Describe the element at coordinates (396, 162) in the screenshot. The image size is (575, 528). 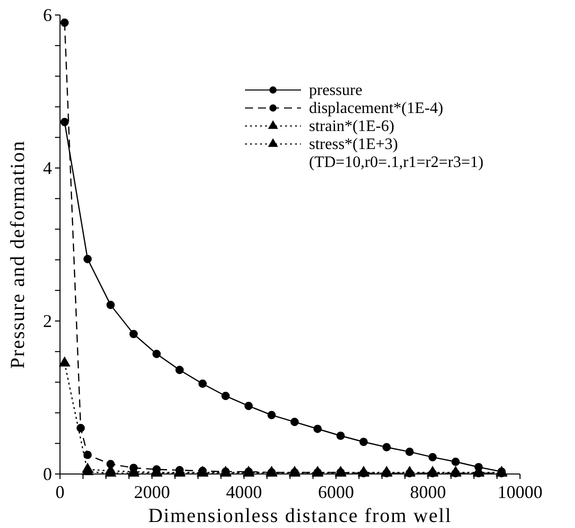
I see `annotation: (TD=10,r0=.1,r1=r2=r3=1)` at that location.